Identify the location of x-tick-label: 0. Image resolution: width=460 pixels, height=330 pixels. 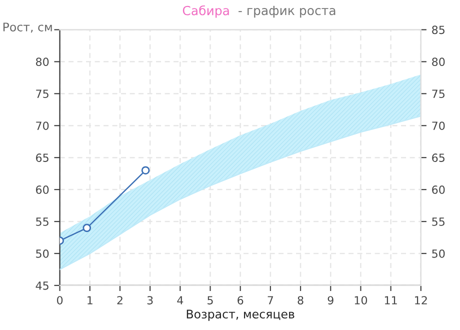
(60, 300).